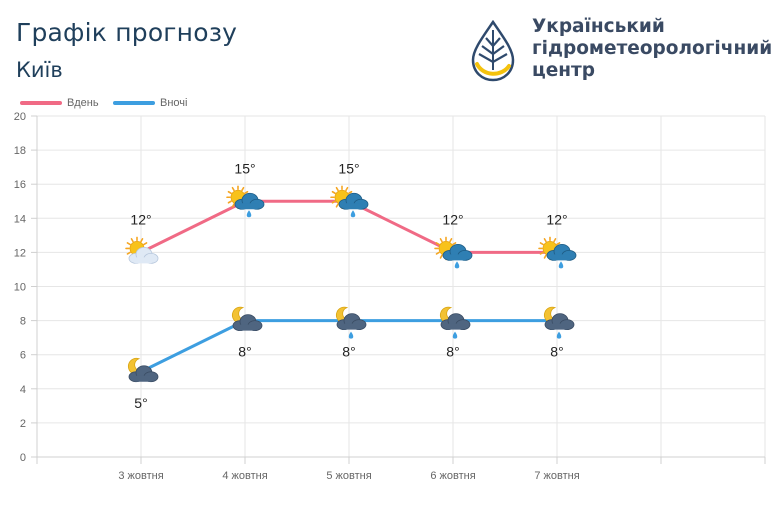 The height and width of the screenshot is (520, 781). I want to click on y-tick-label: 20, so click(20, 117).